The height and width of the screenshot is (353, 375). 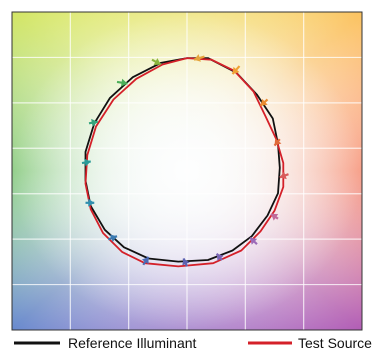 I want to click on legend-label-test: Test Source, so click(x=335, y=343).